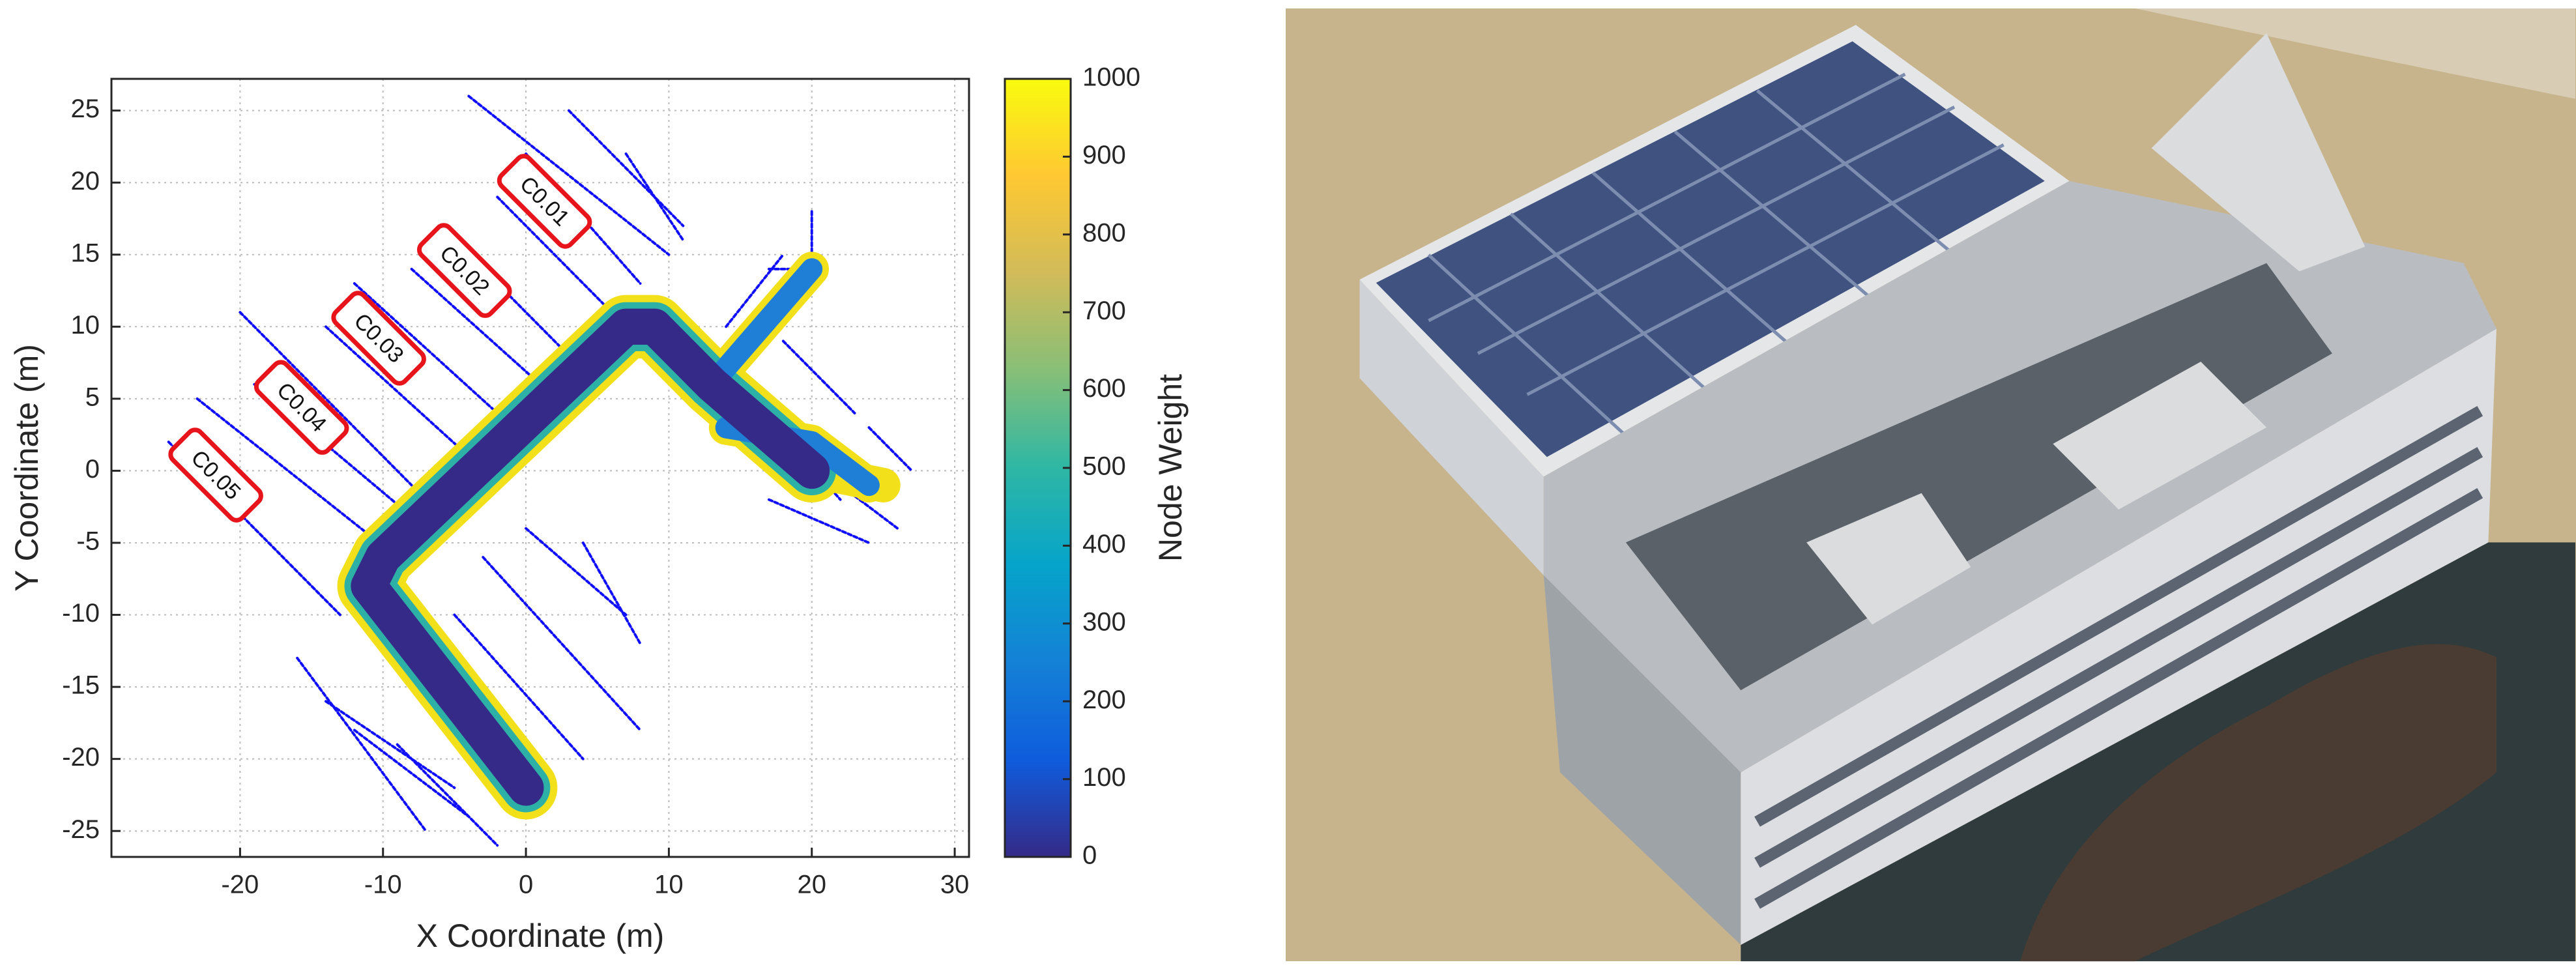 The width and height of the screenshot is (2576, 969). Describe the element at coordinates (1038, 468) in the screenshot. I see `colorbar-scale` at that location.